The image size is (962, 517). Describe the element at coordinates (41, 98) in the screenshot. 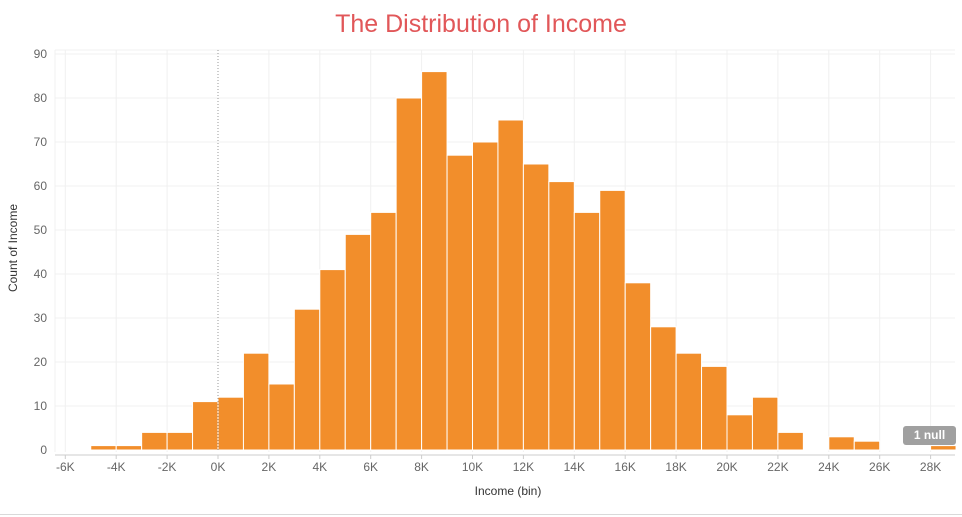

I see `y-tick-label: 80` at that location.